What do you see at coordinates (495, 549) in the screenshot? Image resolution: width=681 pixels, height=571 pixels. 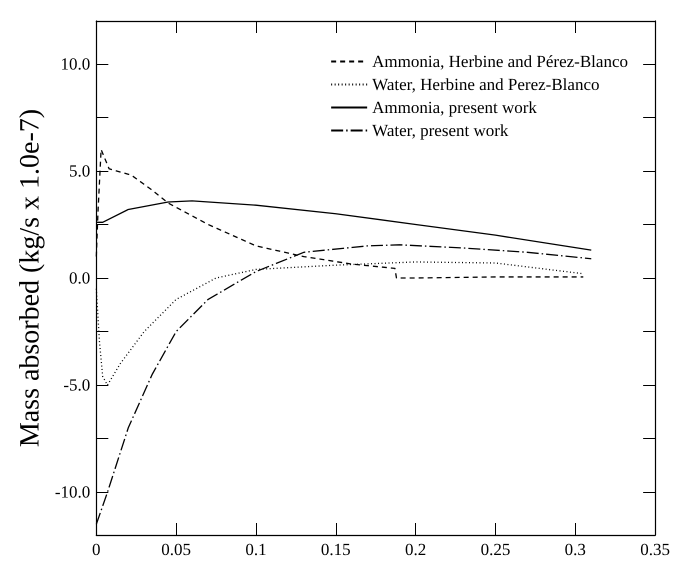 I see `x-tick-label: 0.25` at bounding box center [495, 549].